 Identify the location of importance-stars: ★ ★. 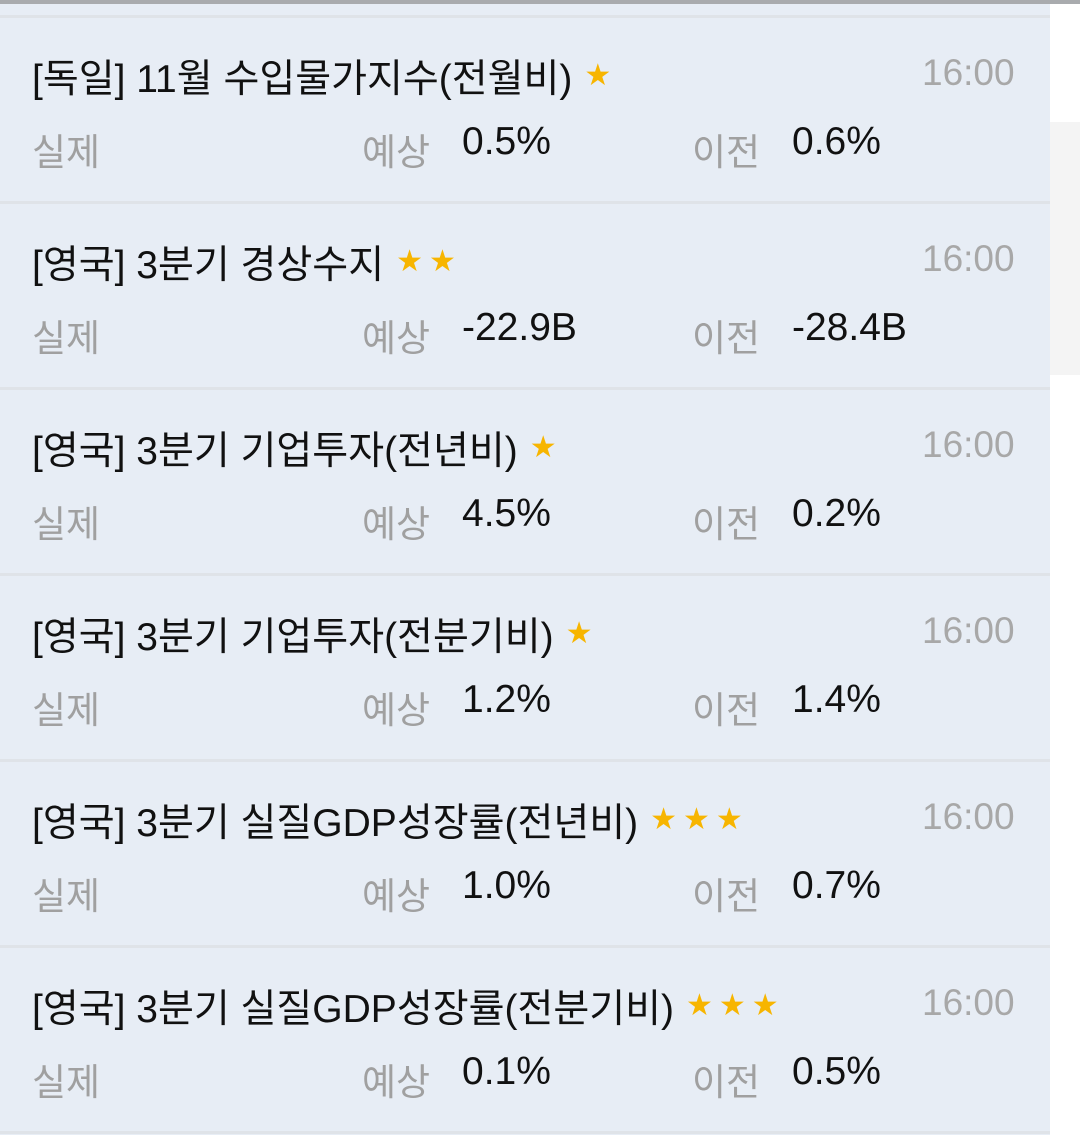
(426, 262).